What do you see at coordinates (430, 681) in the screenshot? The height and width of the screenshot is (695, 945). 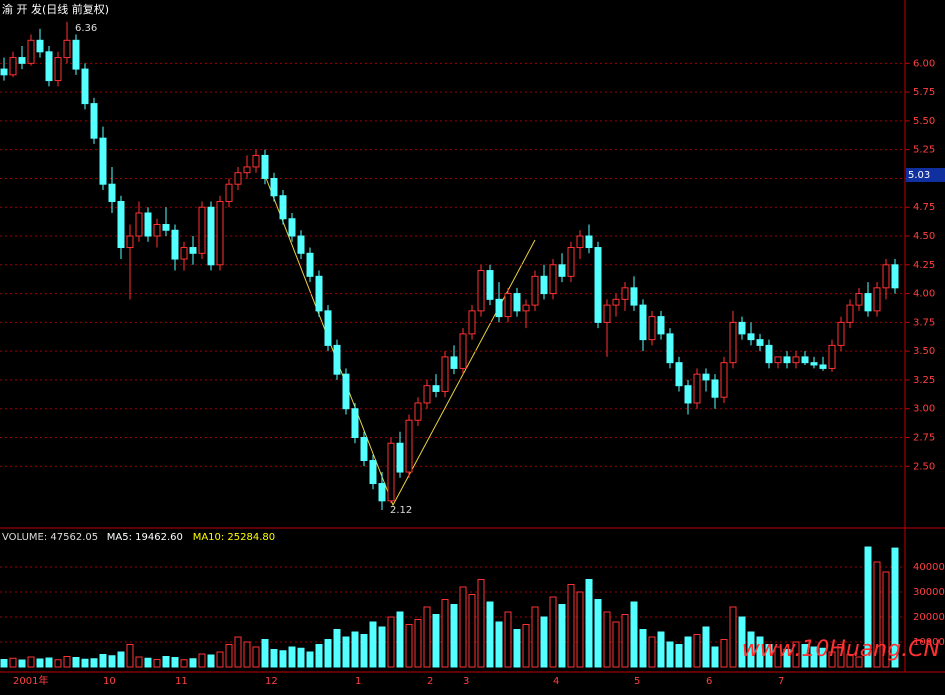 I see `x-tick-label: 2` at bounding box center [430, 681].